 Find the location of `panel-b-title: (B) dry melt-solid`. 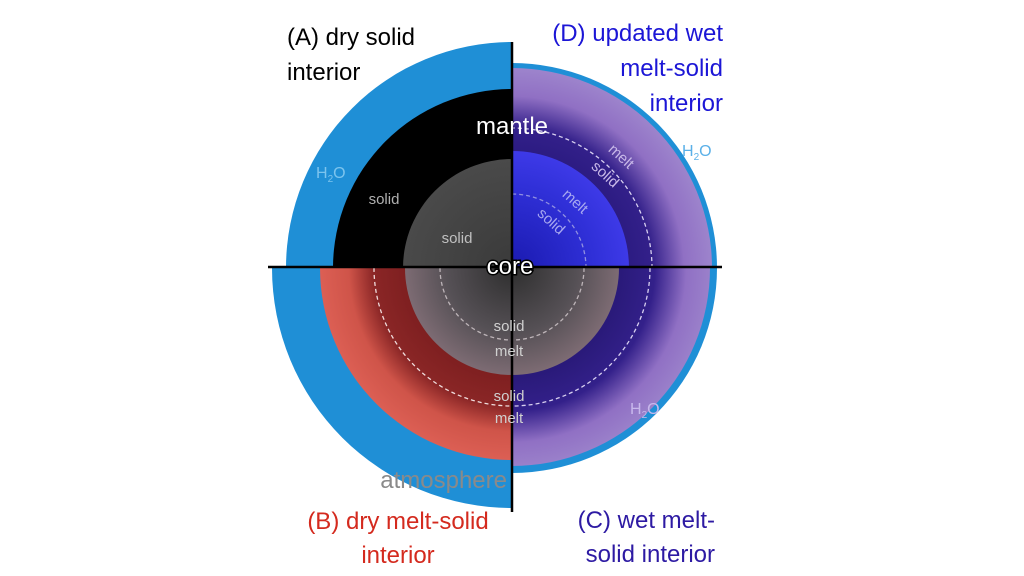

panel-b-title: (B) dry melt-solid is located at coordinates (397, 521).